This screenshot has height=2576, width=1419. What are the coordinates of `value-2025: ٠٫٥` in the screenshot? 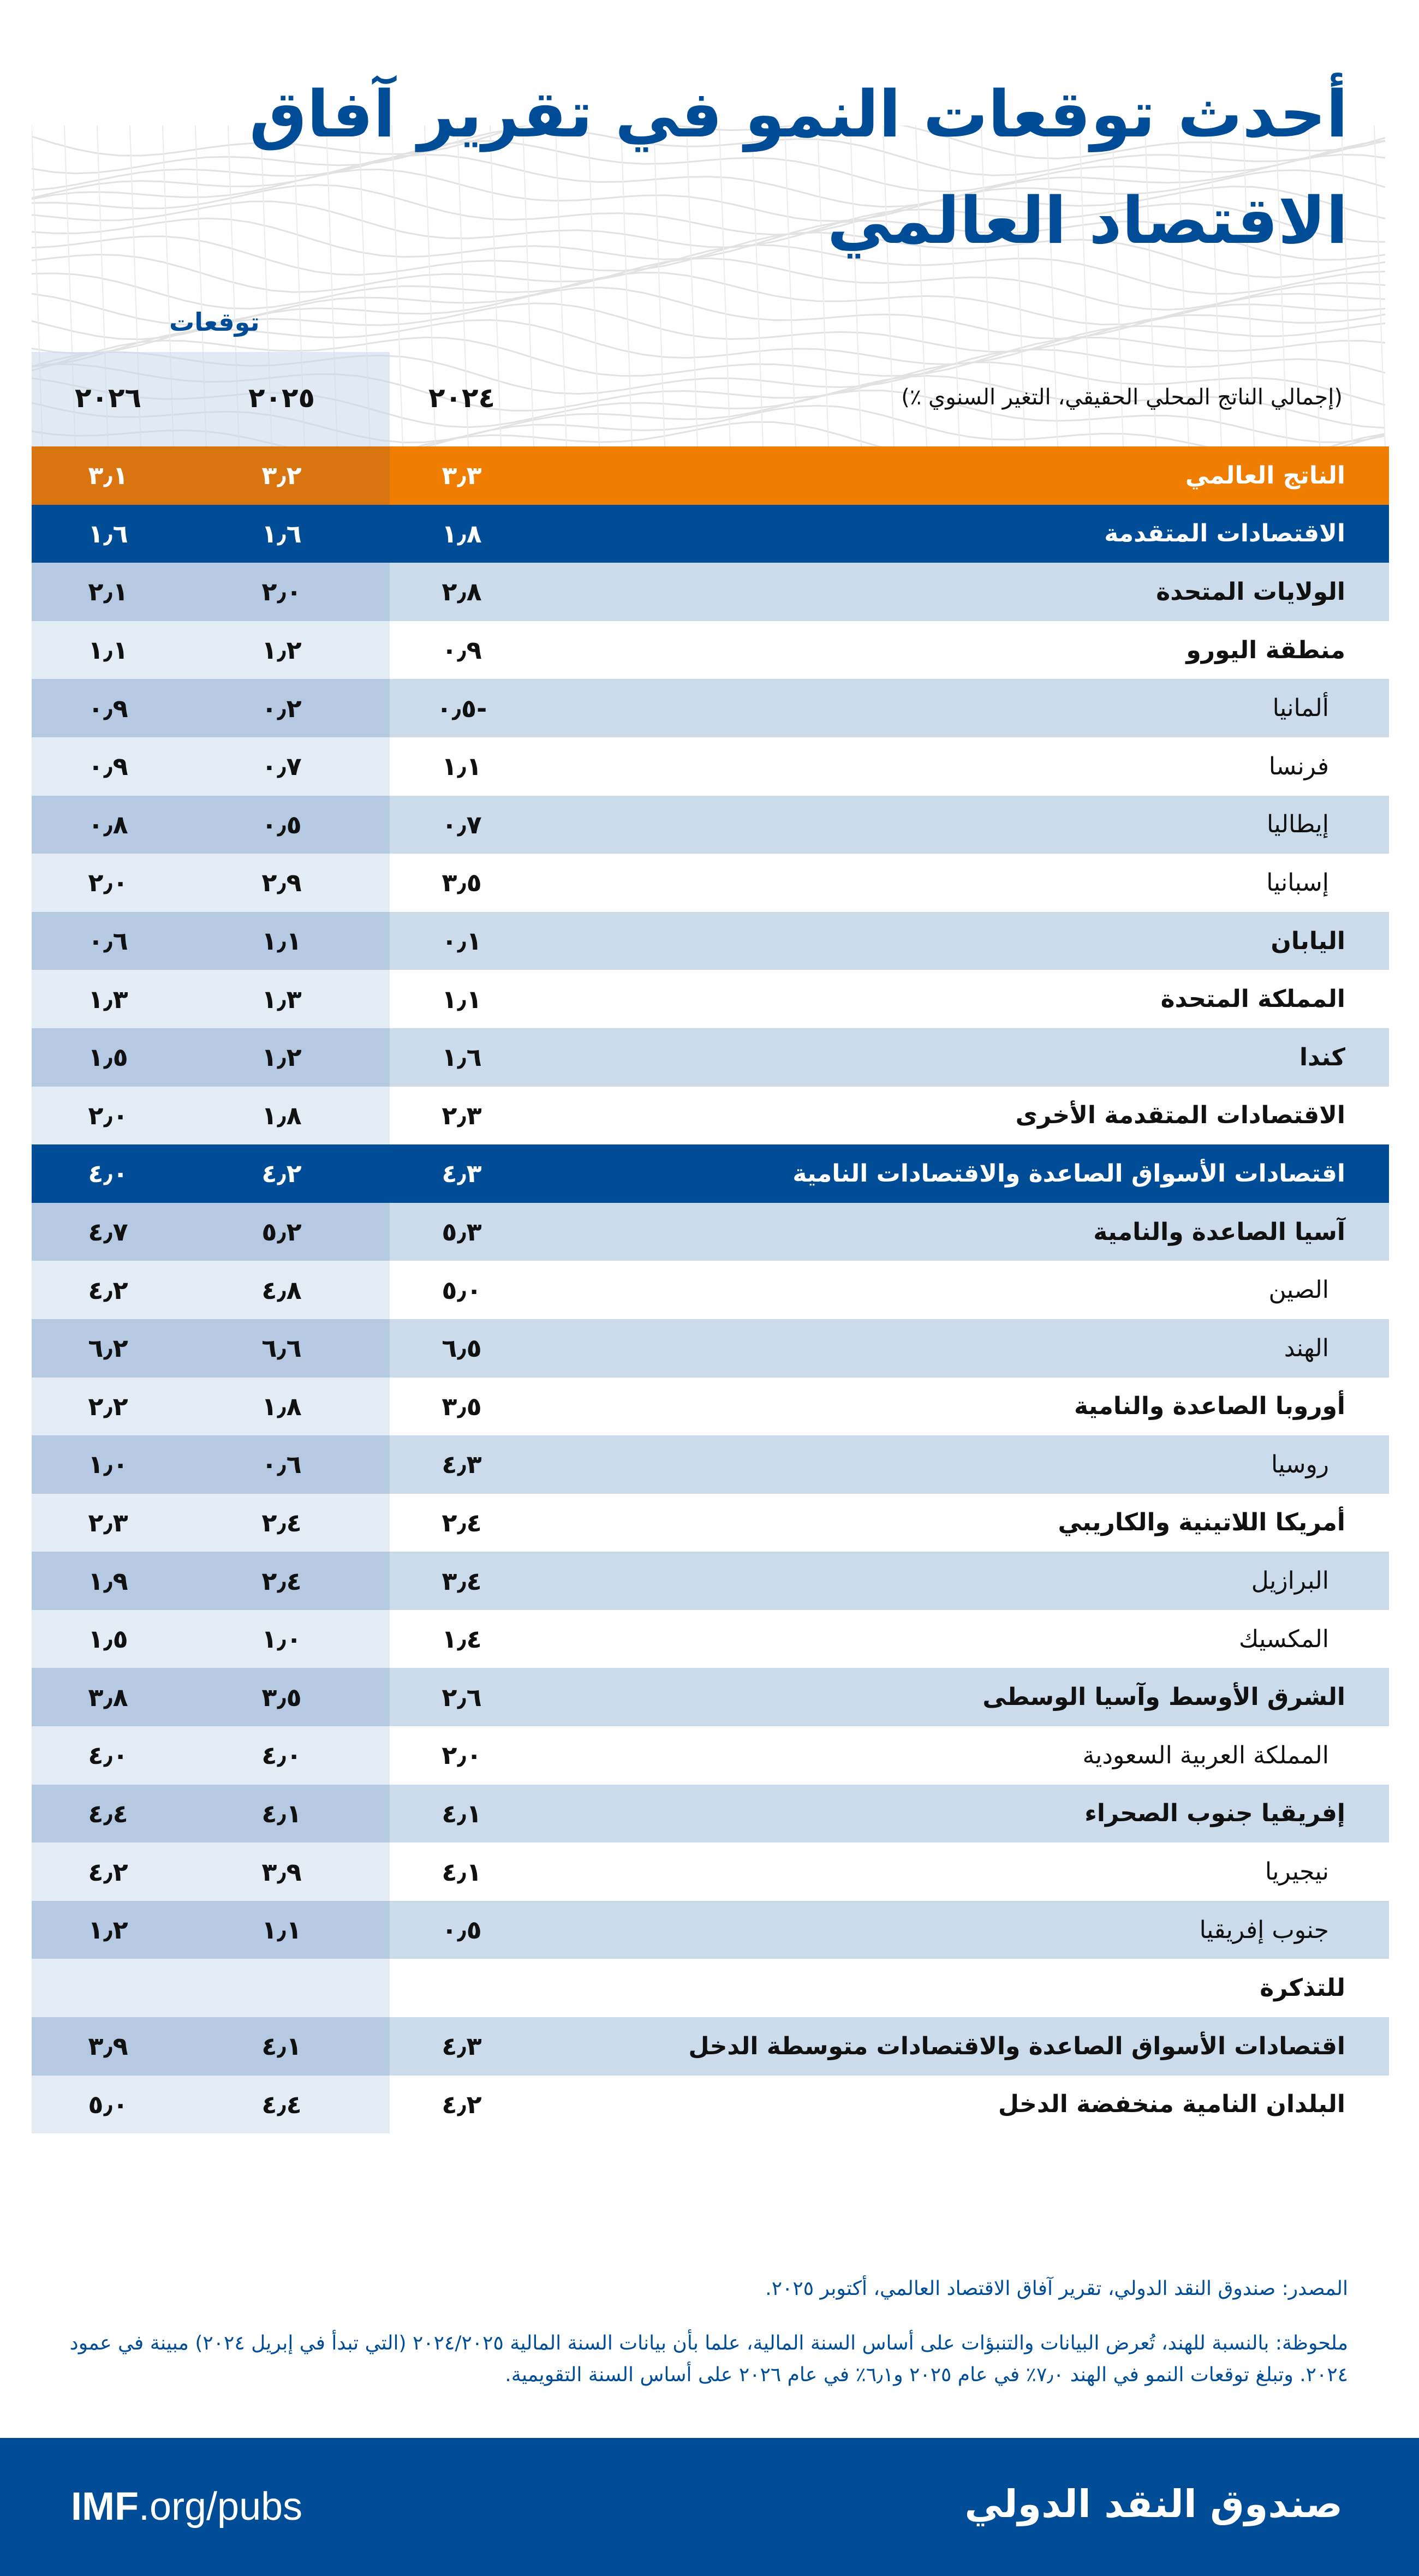 It's located at (281, 824).